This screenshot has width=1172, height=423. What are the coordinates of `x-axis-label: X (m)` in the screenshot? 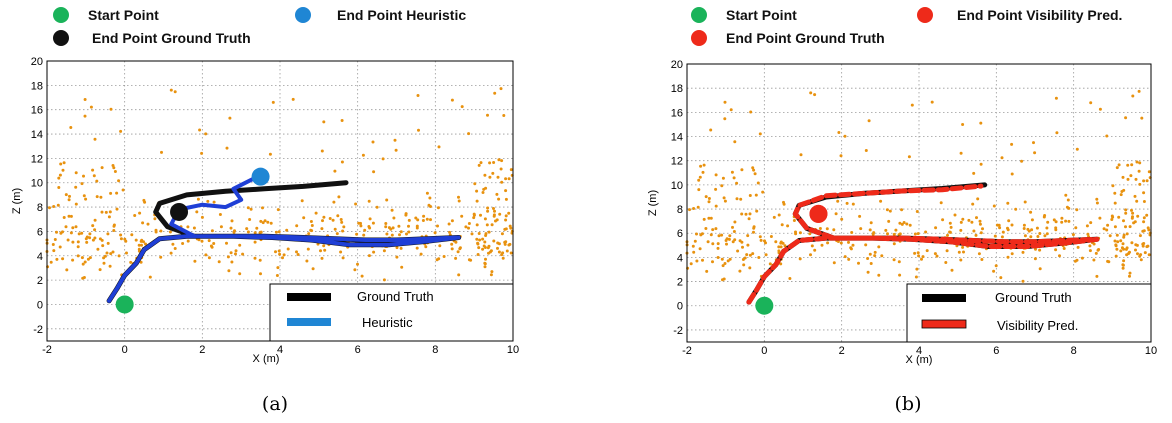 It's located at (266, 359).